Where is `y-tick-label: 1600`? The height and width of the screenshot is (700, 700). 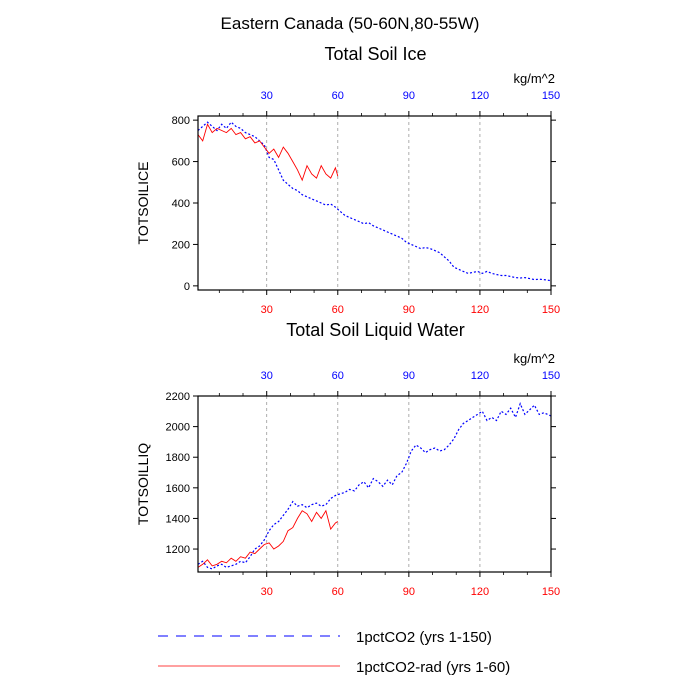 y-tick-label: 1600 is located at coordinates (178, 489).